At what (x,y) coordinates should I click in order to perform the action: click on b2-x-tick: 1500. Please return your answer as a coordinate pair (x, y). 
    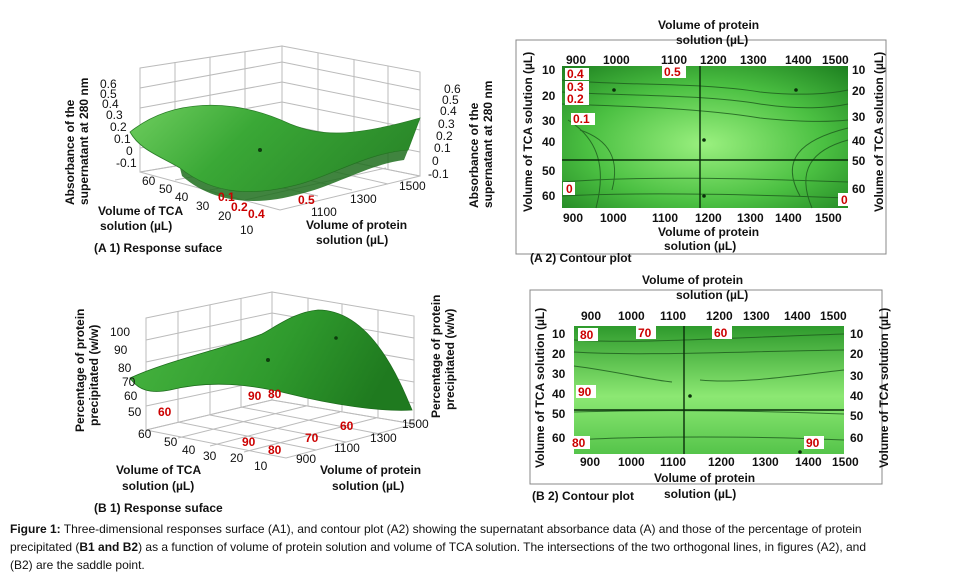
    Looking at the image, I should click on (845, 462).